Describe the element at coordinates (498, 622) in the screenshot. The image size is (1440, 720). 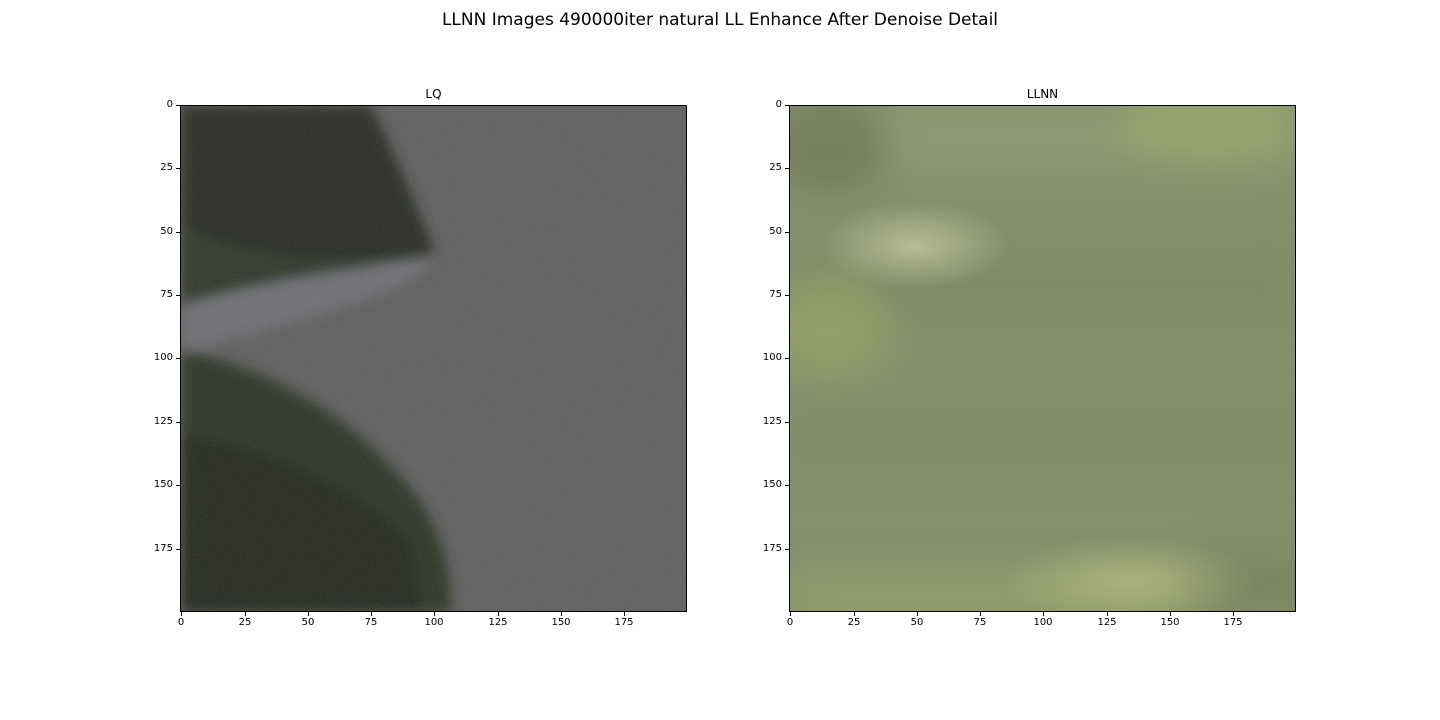
I see `lq-xtick-125: 125` at that location.